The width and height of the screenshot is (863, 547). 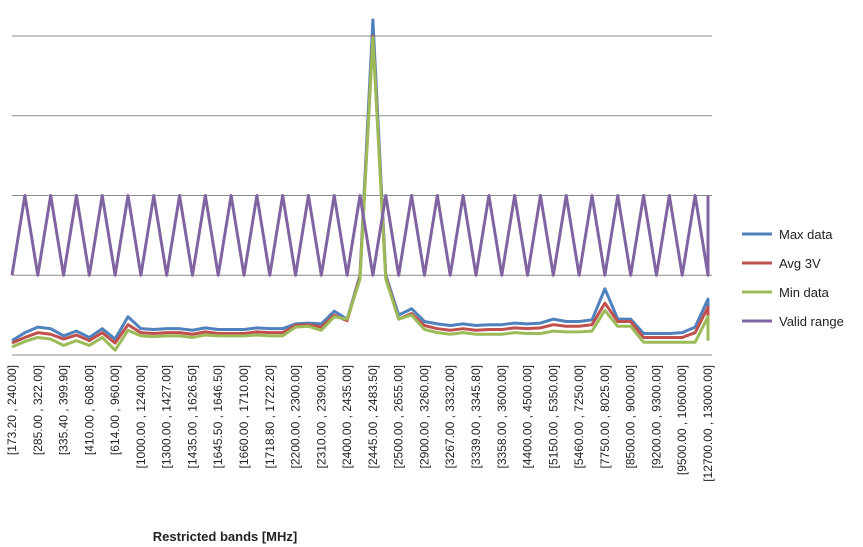 What do you see at coordinates (682, 420) in the screenshot?
I see `x-tick-label: [9500.00 , 10600.00]` at bounding box center [682, 420].